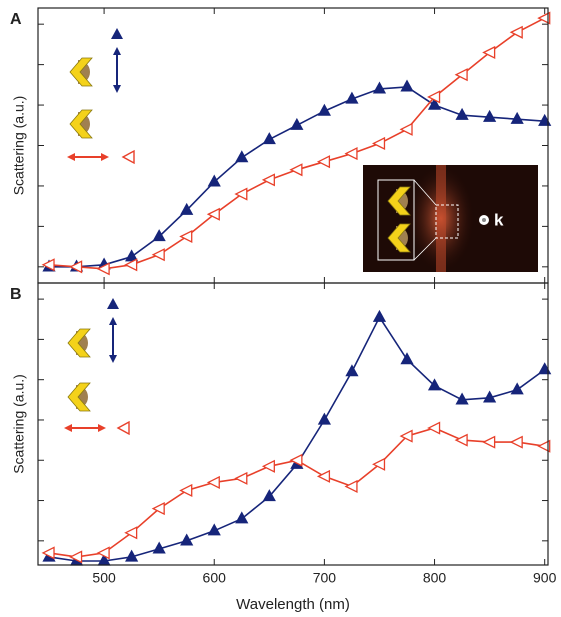 The width and height of the screenshot is (561, 617). What do you see at coordinates (215, 578) in the screenshot?
I see `x-tick-label: 600` at bounding box center [215, 578].